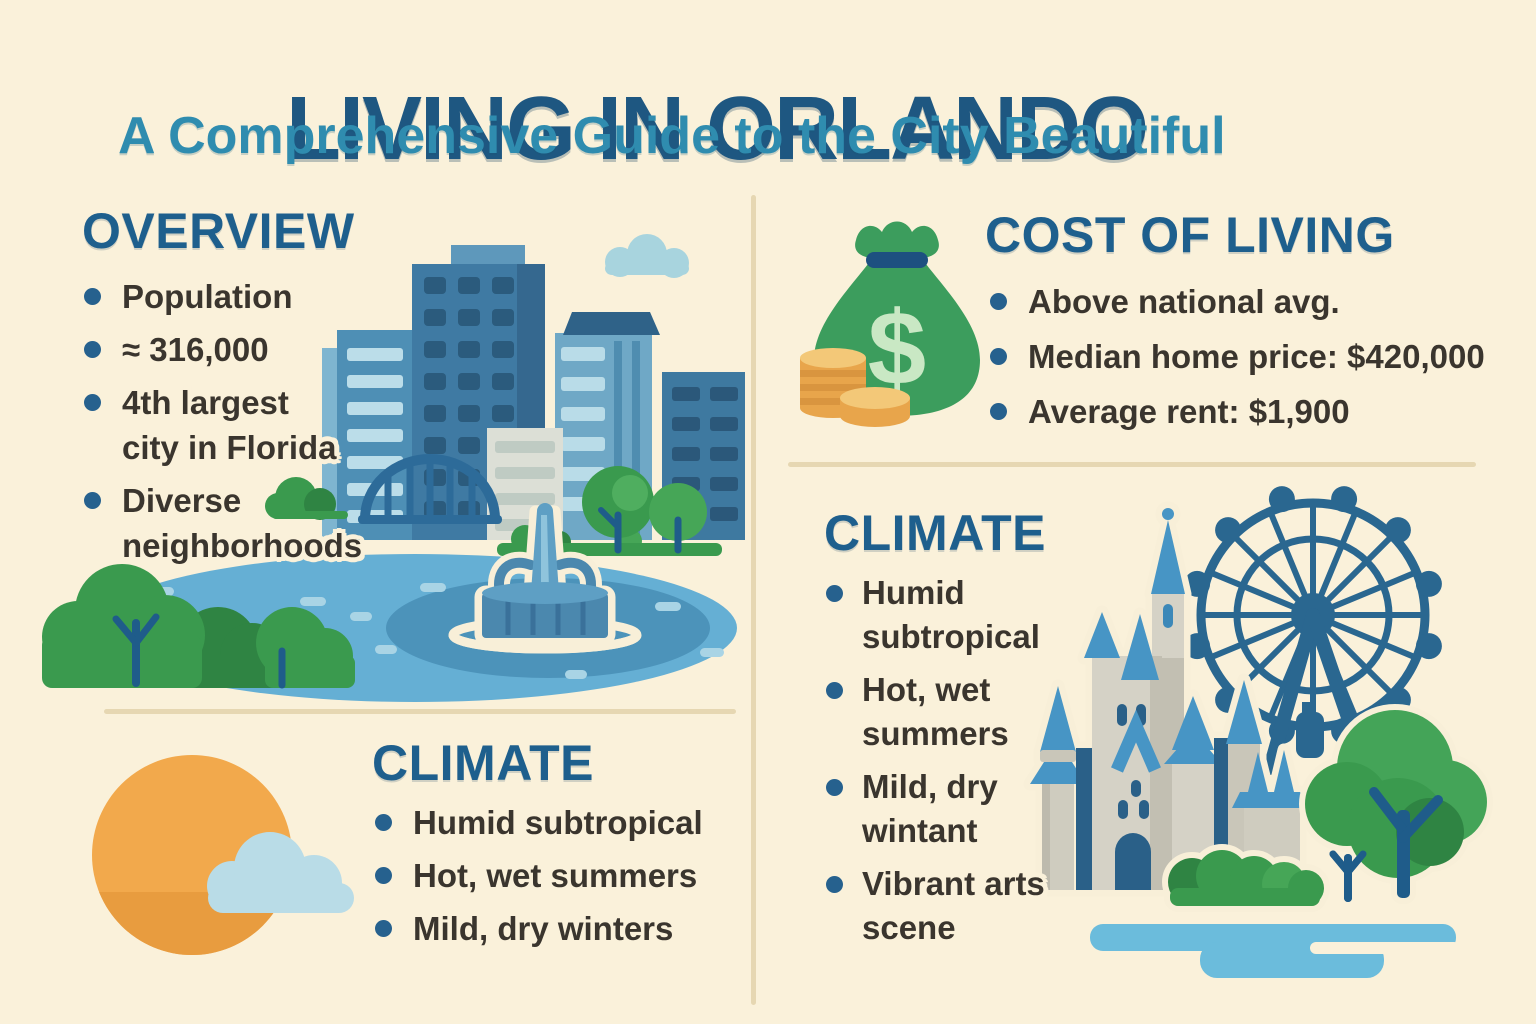 This screenshot has height=1024, width=1536. I want to click on horizontal-divider-left, so click(420, 711).